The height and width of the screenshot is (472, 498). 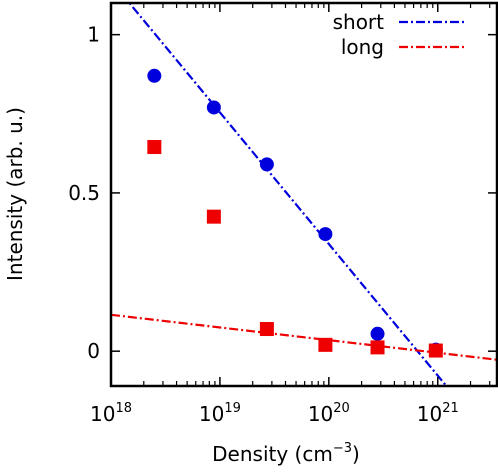 What do you see at coordinates (220, 413) in the screenshot?
I see `x-tick-label-1: 1019` at bounding box center [220, 413].